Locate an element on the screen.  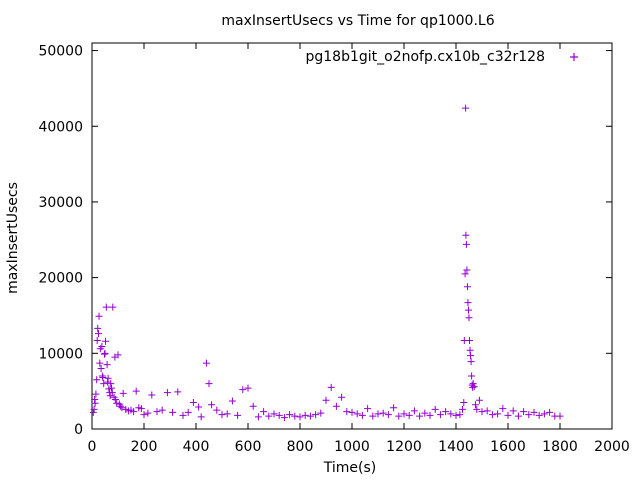
x-axis-label: Time(s) is located at coordinates (349, 468).